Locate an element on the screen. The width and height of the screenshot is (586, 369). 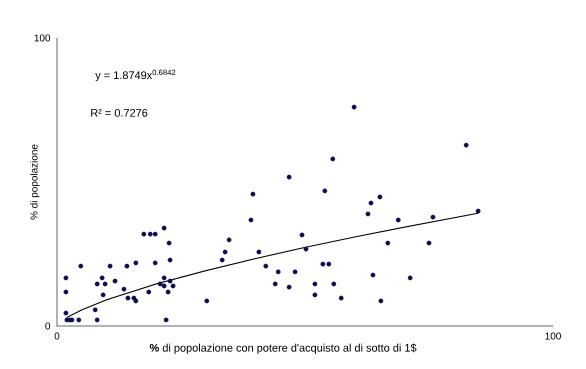
y-axis-title: % di popolazione is located at coordinates (35, 182).